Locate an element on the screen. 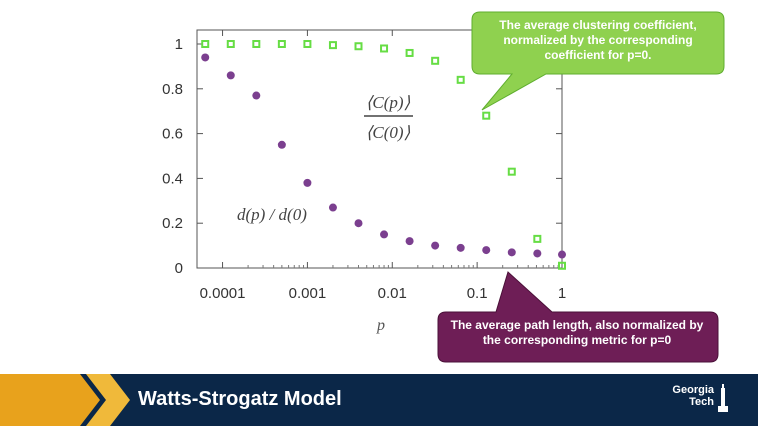 This screenshot has height=426, width=758. y-tick-label: 0.2 is located at coordinates (172, 223).